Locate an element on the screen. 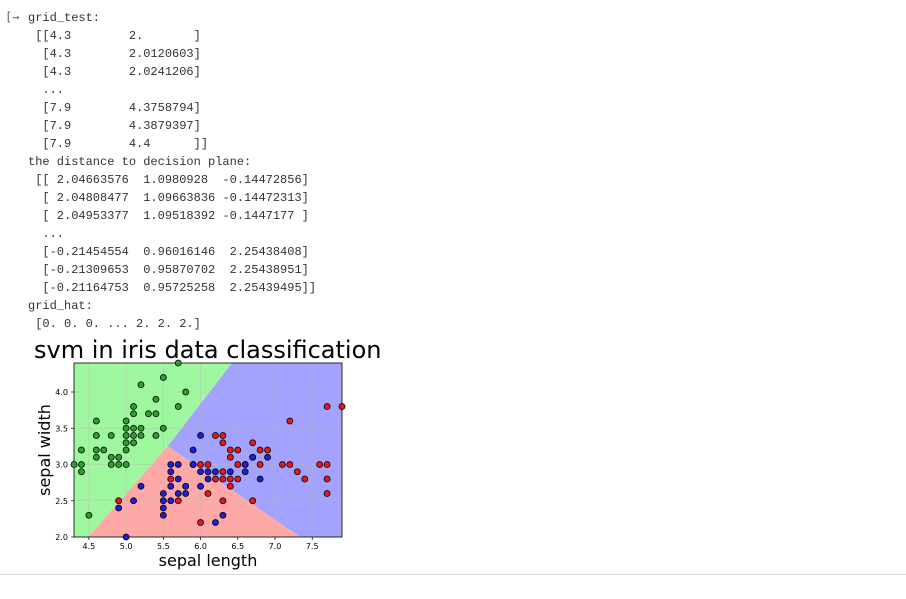 This screenshot has height=599, width=906. y-tick-label: 2.5 is located at coordinates (61, 501).